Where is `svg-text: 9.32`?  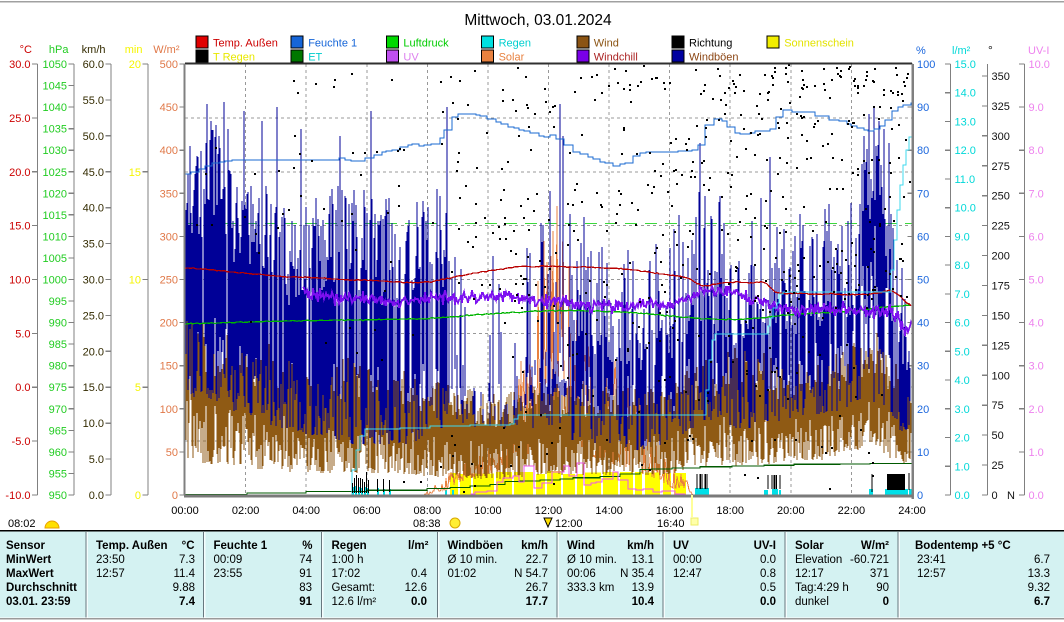 svg-text: 9.32 is located at coordinates (1039, 588).